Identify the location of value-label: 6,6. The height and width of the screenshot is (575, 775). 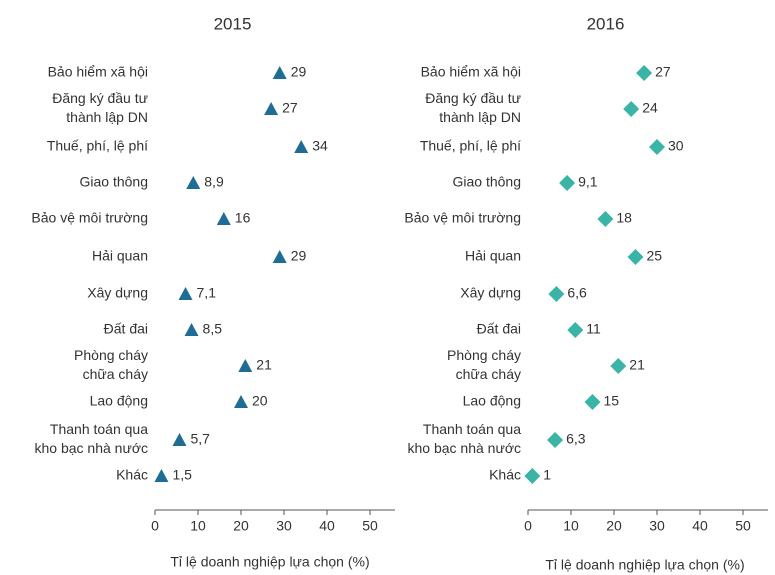
(577, 293).